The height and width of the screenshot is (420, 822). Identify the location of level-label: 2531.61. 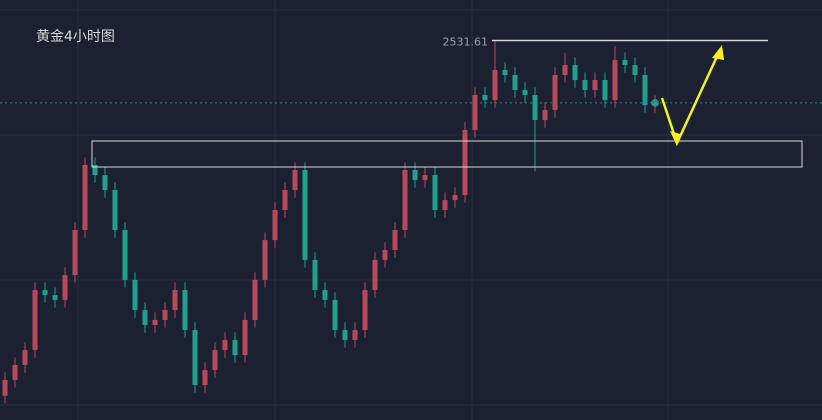
(466, 41).